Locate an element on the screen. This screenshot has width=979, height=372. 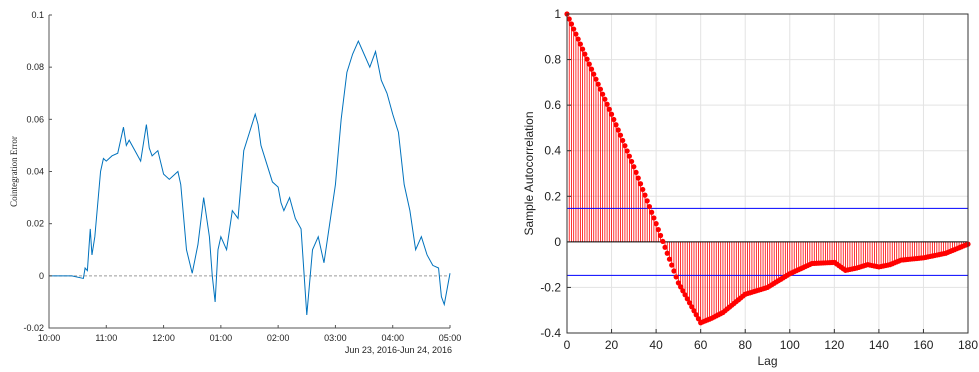
x-tick-label: 120 is located at coordinates (834, 345).